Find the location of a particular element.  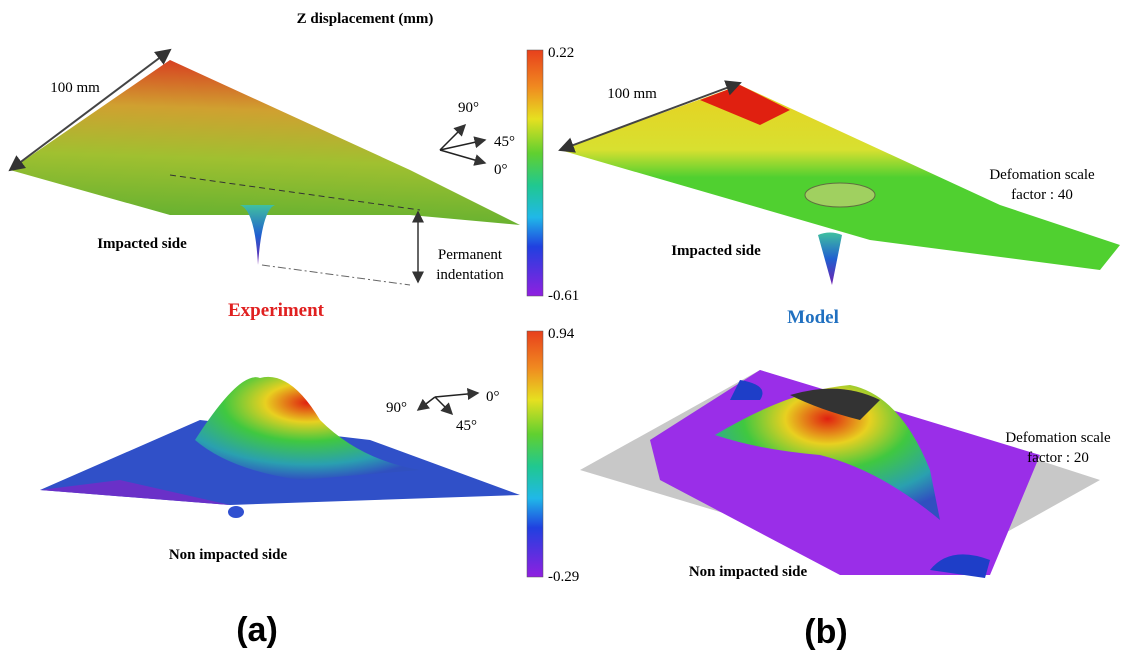

figure-title: Z displacement (mm) is located at coordinates (365, 19).